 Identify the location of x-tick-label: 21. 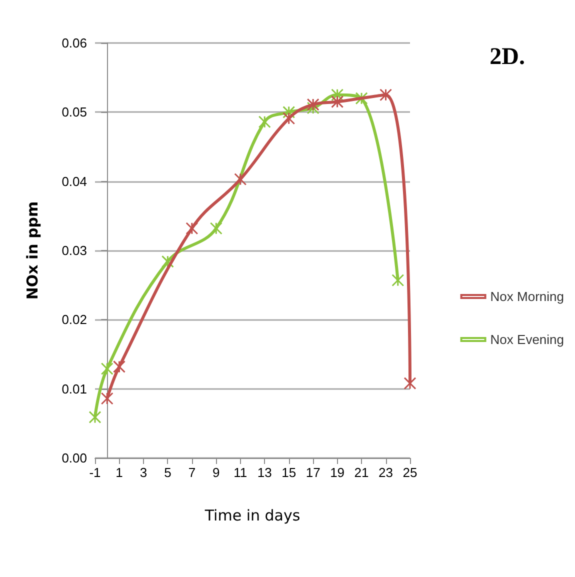
(361, 472).